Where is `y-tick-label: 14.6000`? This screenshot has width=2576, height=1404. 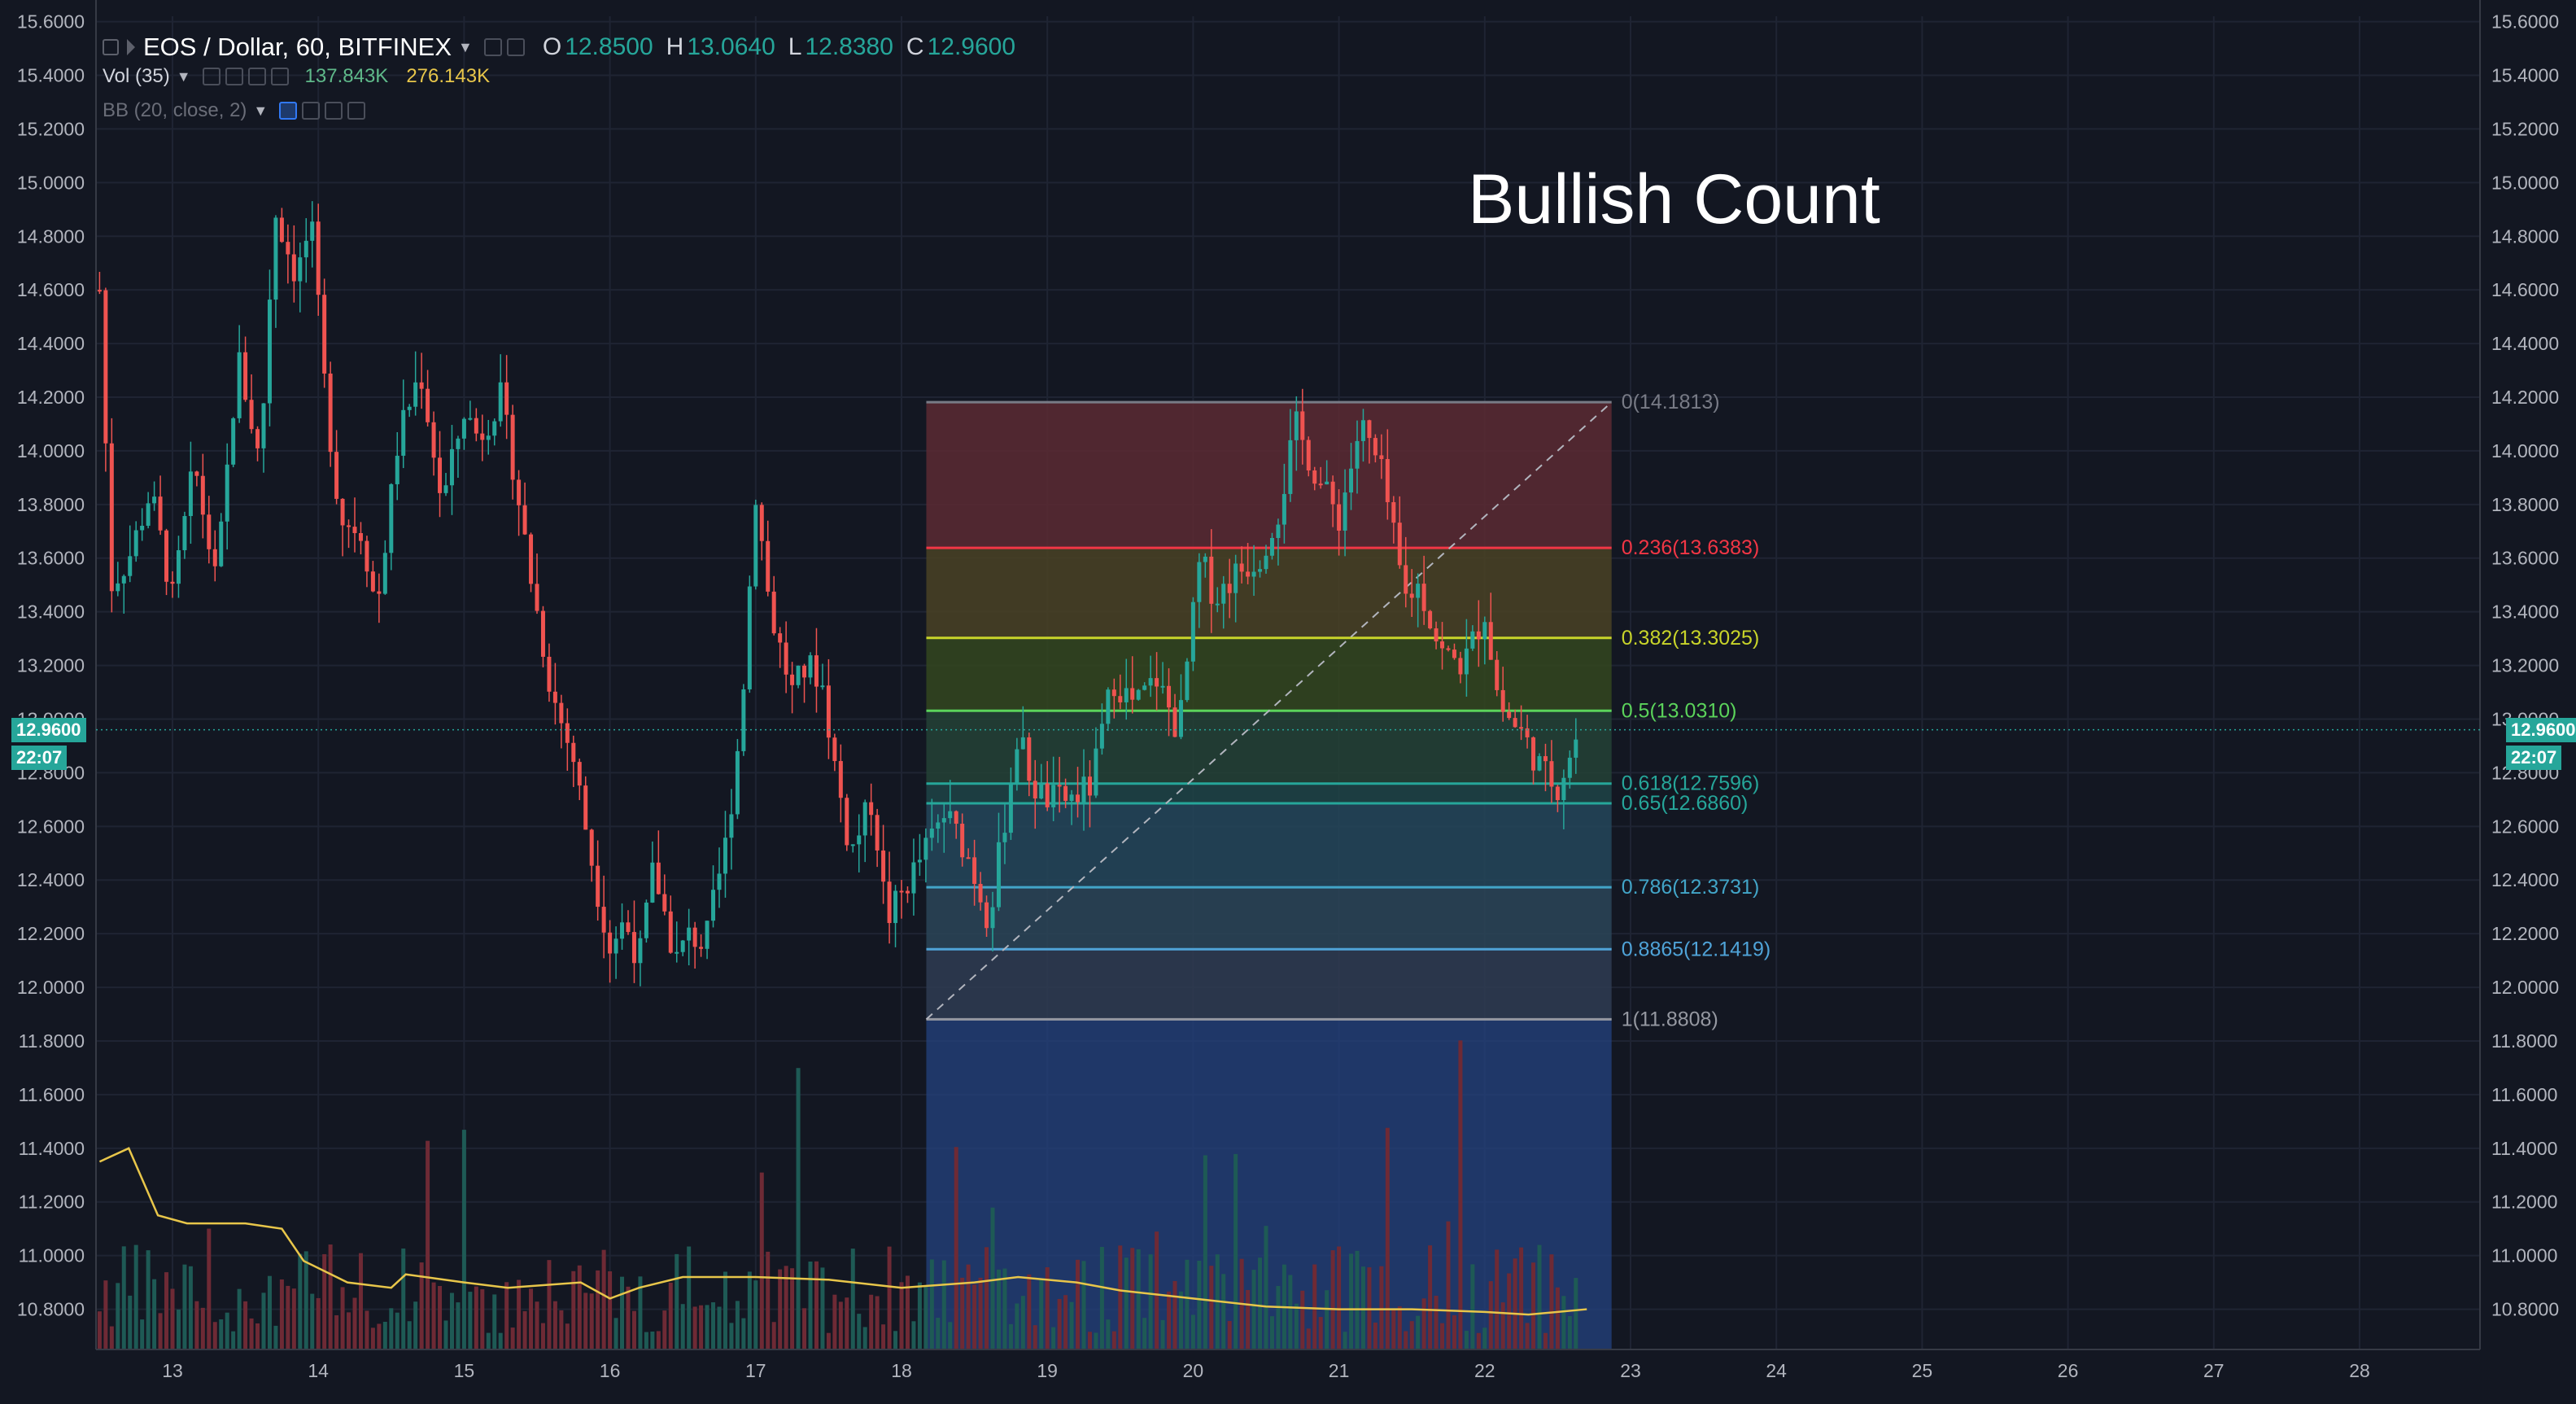 y-tick-label: 14.6000 is located at coordinates (51, 290).